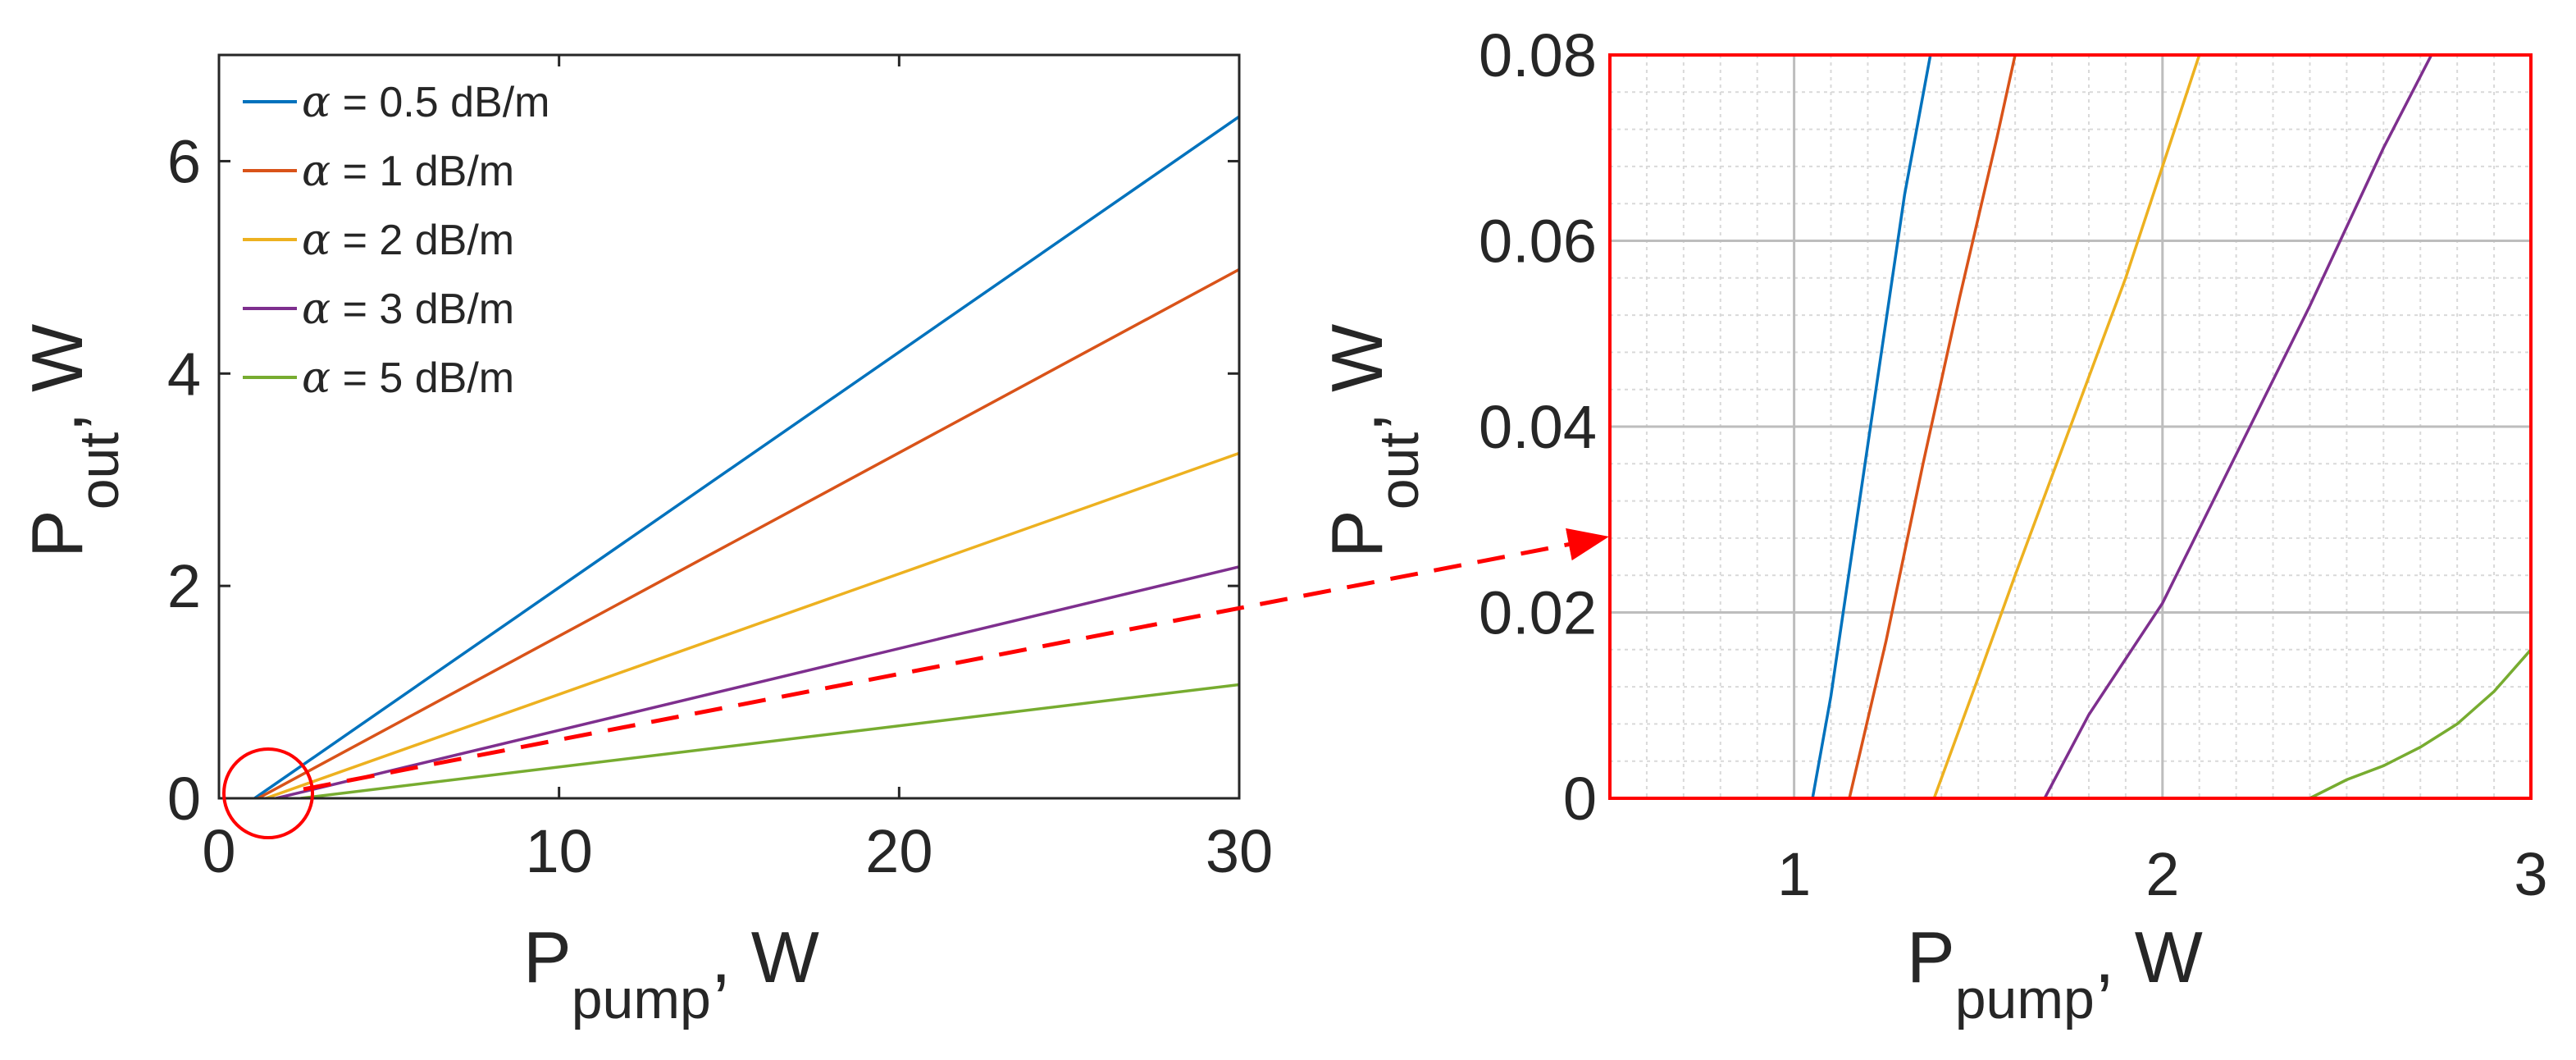  What do you see at coordinates (184, 161) in the screenshot?
I see `left-y-tick-label: 6` at bounding box center [184, 161].